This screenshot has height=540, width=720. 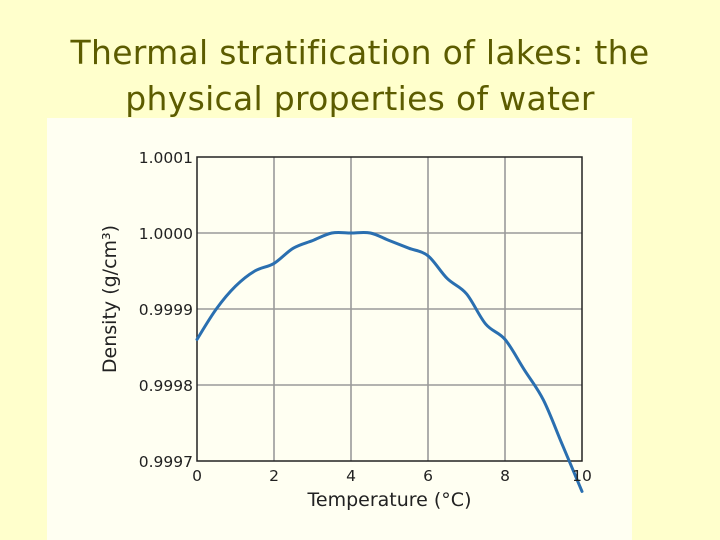 I want to click on y-axis-title: Density (g/cm³), so click(x=110, y=299).